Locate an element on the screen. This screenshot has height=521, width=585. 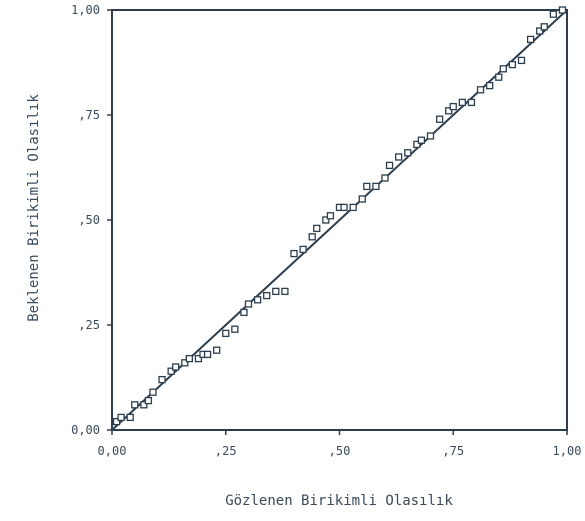
x-tick-label: ,50 is located at coordinates (340, 451).